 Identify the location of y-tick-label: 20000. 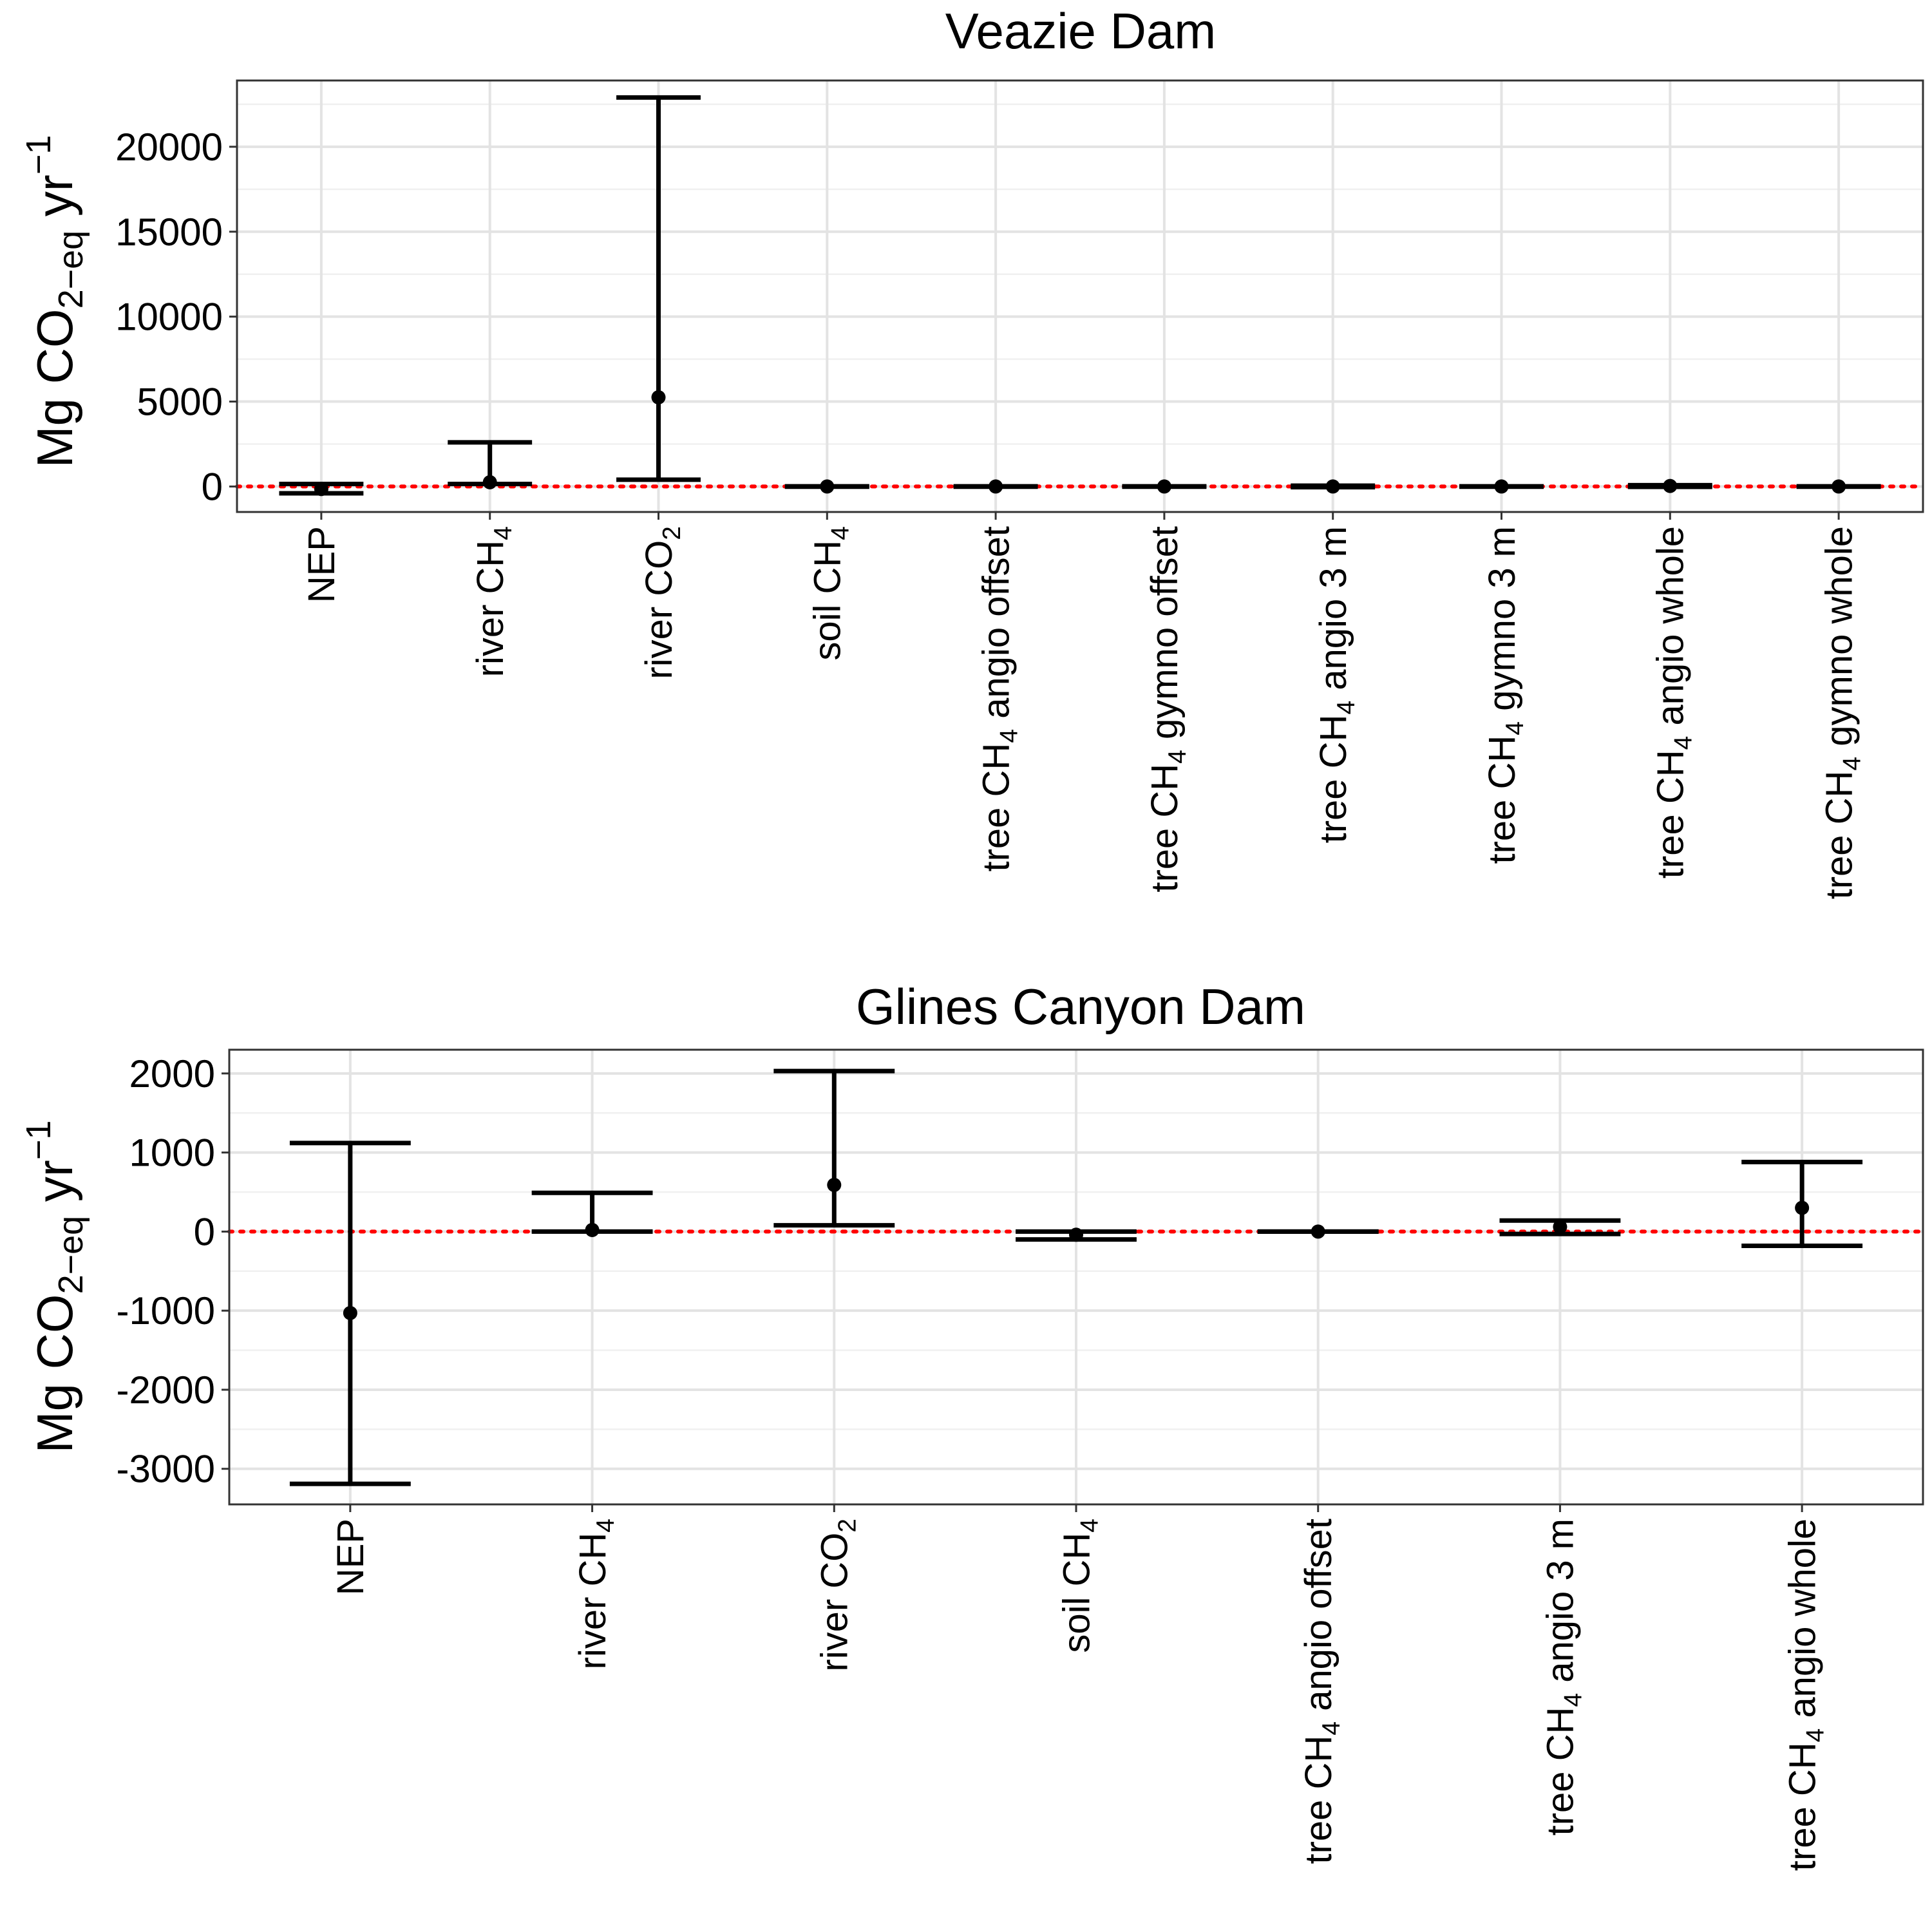
(169, 147).